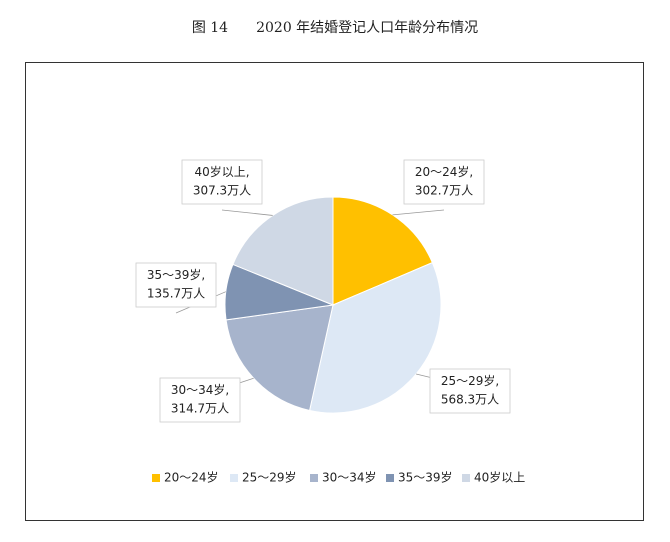 The image size is (670, 542). Describe the element at coordinates (349, 477) in the screenshot. I see `legend-label: 30～34岁` at that location.